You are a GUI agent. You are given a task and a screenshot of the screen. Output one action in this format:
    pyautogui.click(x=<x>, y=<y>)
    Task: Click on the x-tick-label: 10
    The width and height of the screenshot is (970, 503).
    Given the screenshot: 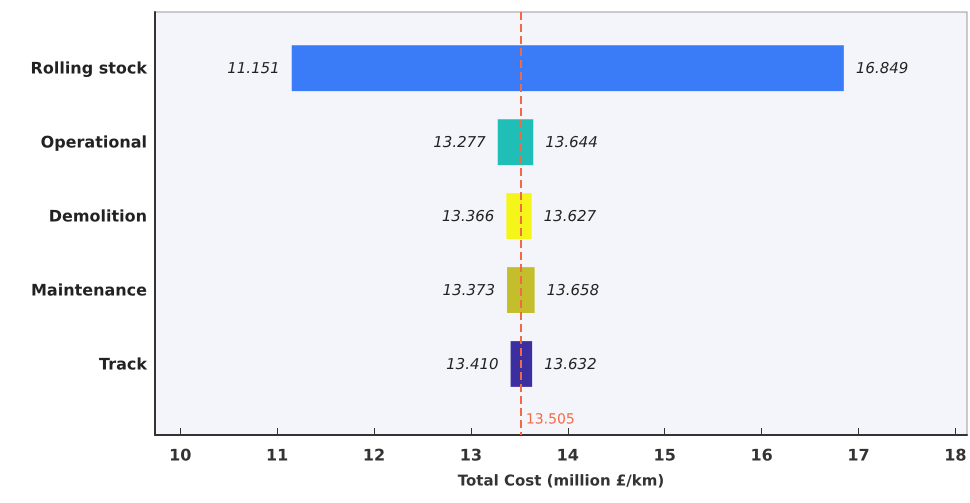 What is the action you would take?
    pyautogui.click(x=180, y=455)
    